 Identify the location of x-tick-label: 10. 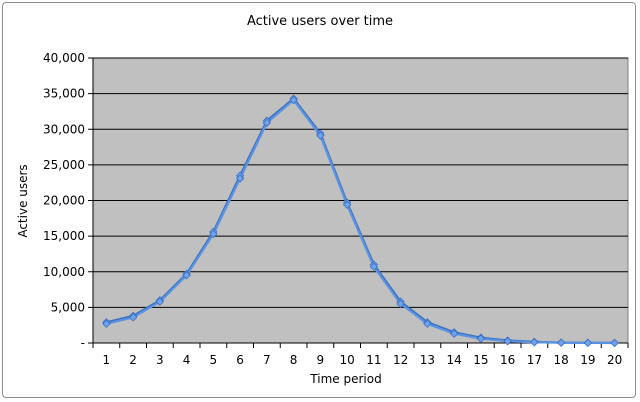
(346, 360).